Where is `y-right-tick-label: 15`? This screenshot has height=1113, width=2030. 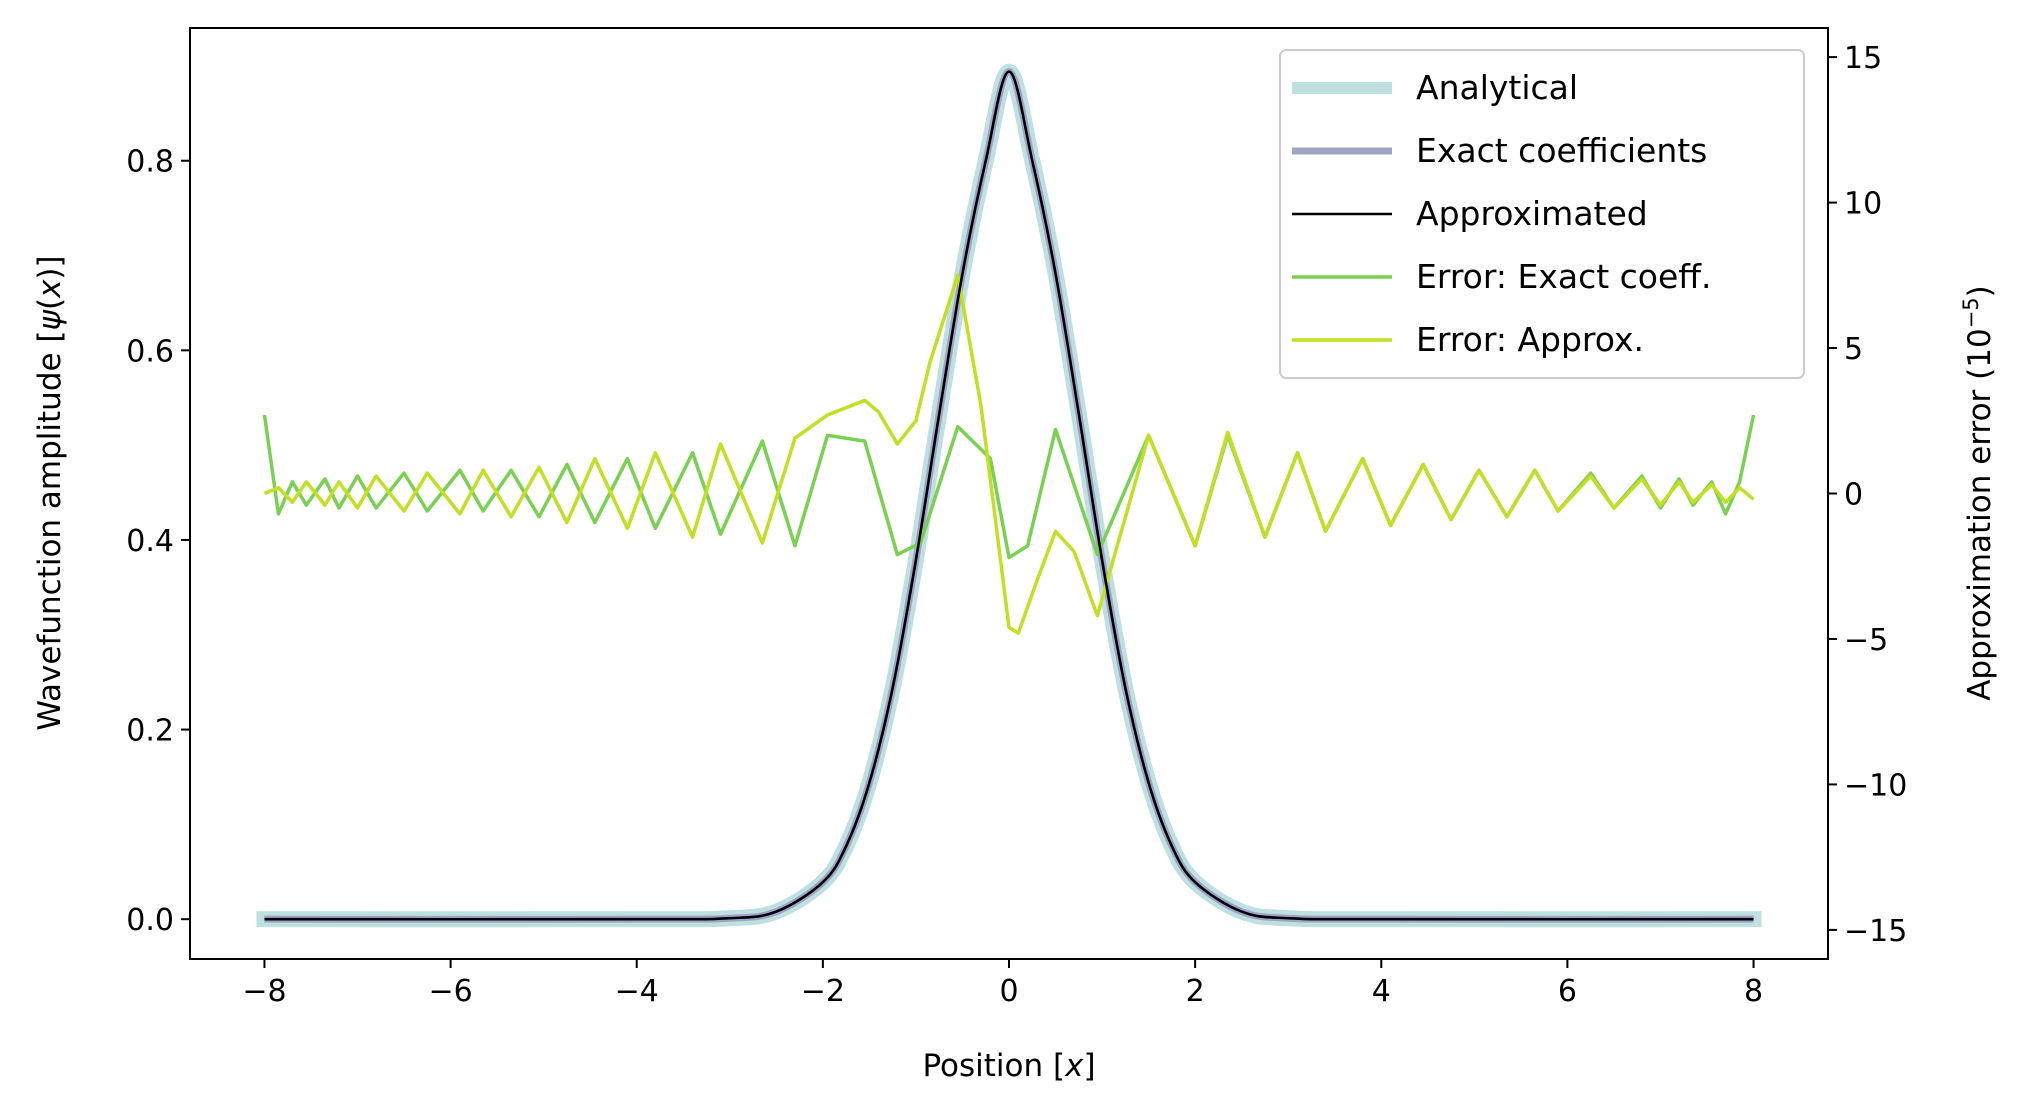
y-right-tick-label: 15 is located at coordinates (1863, 58).